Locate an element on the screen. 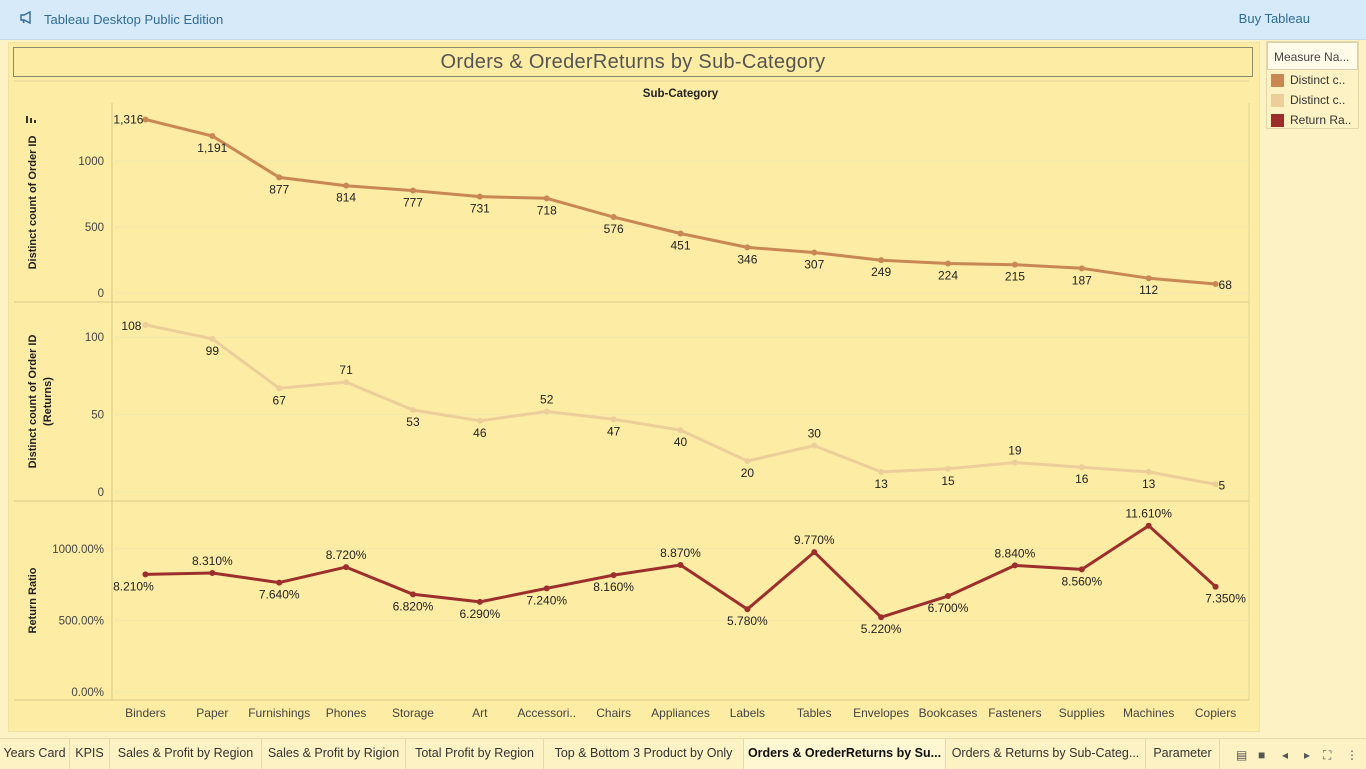 The height and width of the screenshot is (769, 1366). data-label: 8.310% is located at coordinates (212, 561).